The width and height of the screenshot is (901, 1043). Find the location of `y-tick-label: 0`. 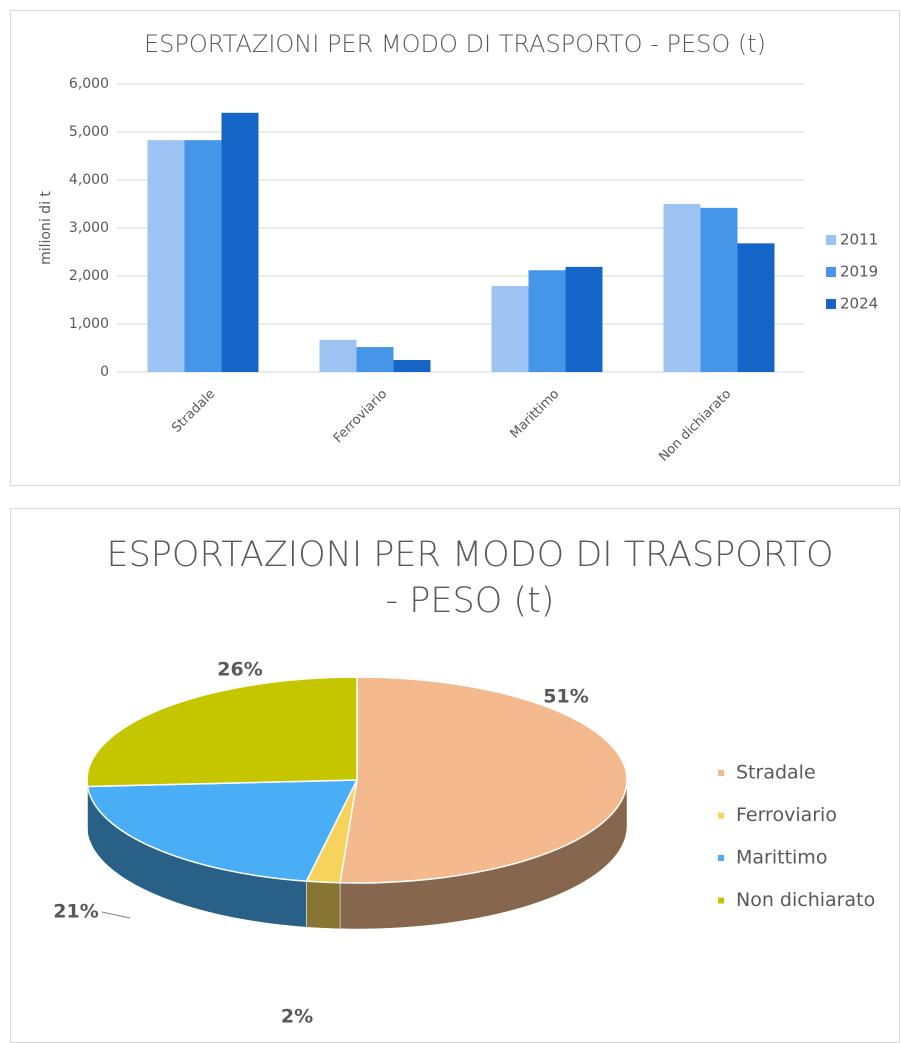

y-tick-label: 0 is located at coordinates (104, 372).